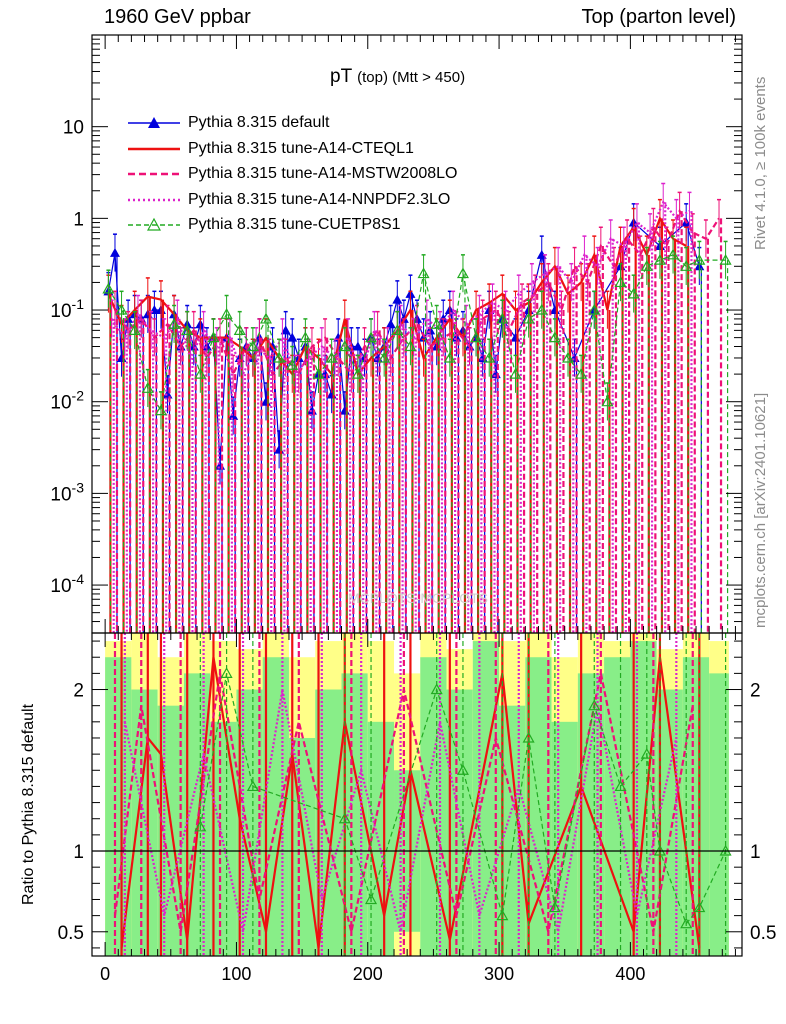 The height and width of the screenshot is (1024, 786). I want to click on series-line-mstw, so click(417, 292).